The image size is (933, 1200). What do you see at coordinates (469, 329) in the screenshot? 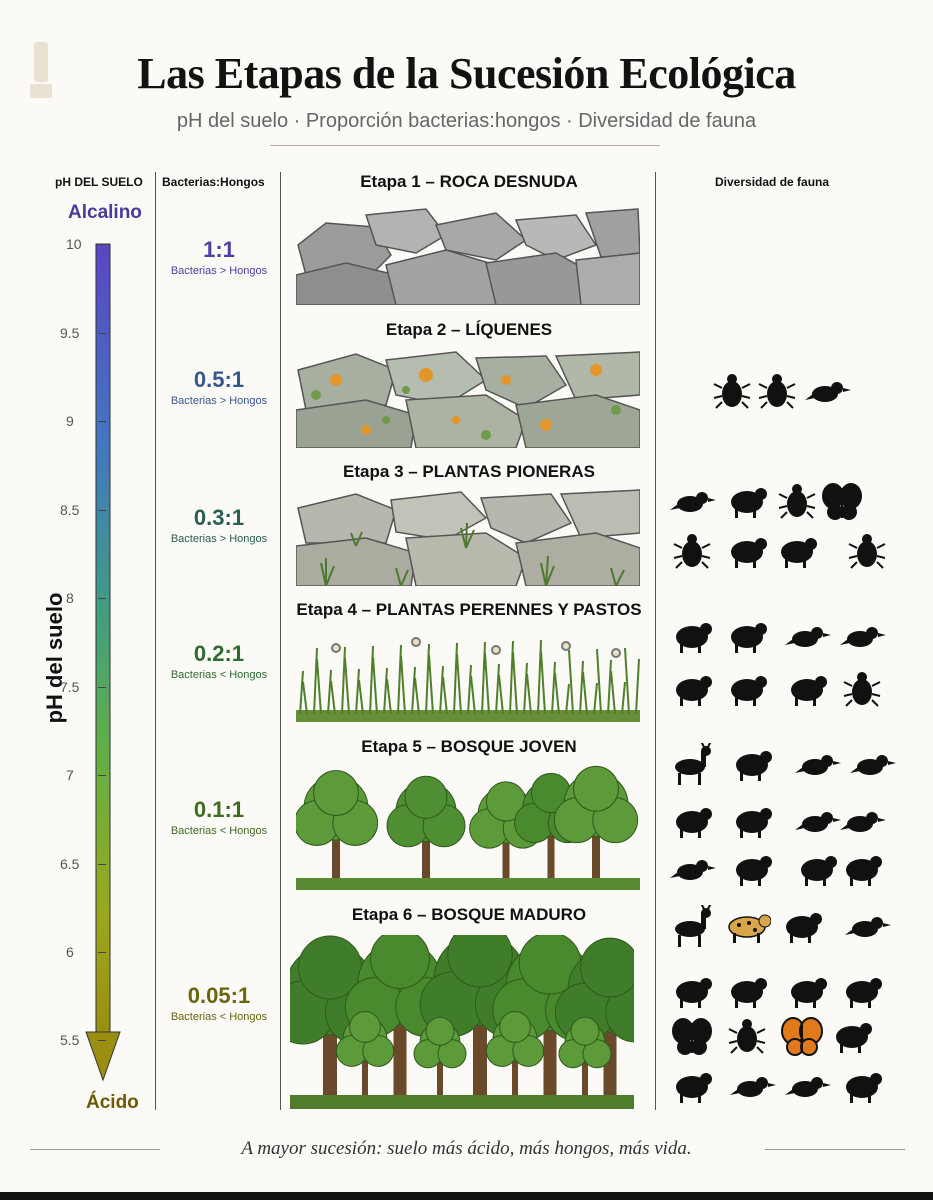
I see `stage-2-title: Etapa 2 – LÍQUENES` at bounding box center [469, 329].